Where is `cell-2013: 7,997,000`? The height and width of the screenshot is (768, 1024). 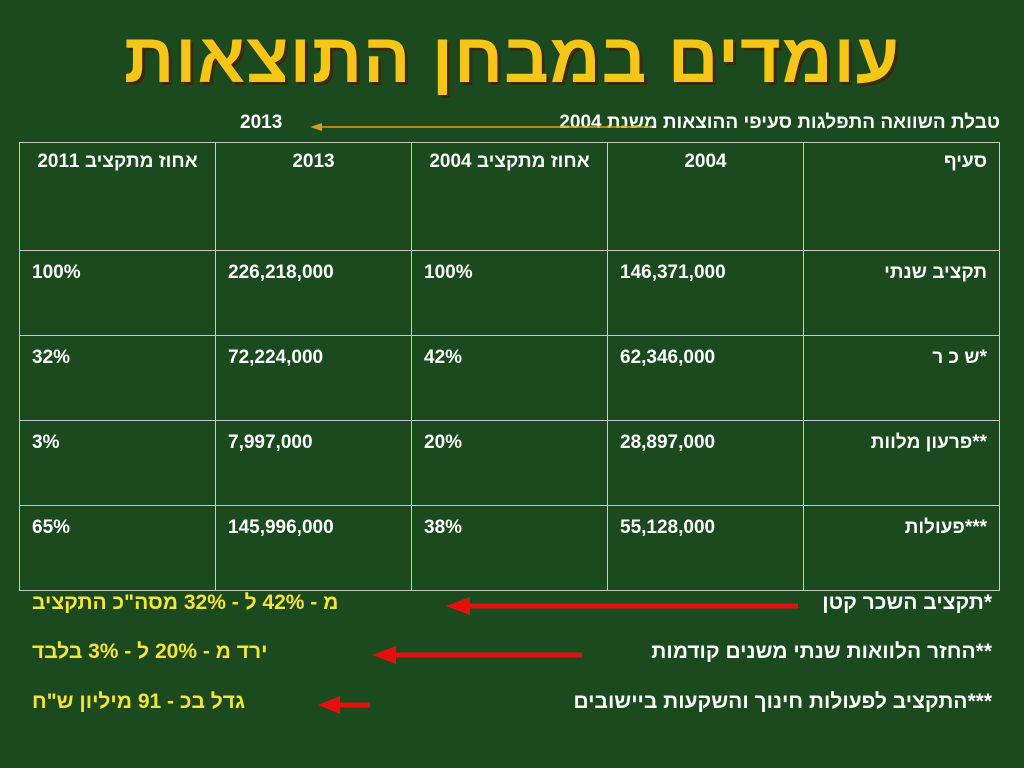
cell-2013: 7,997,000 is located at coordinates (313, 463).